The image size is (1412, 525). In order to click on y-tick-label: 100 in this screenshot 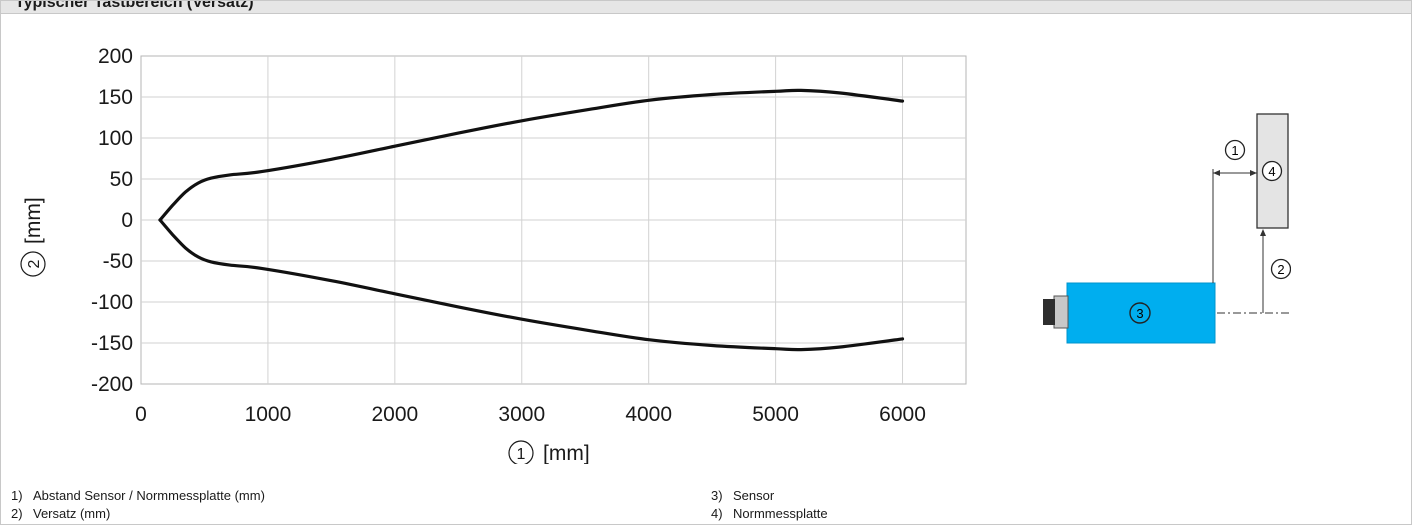, I will do `click(115, 138)`.